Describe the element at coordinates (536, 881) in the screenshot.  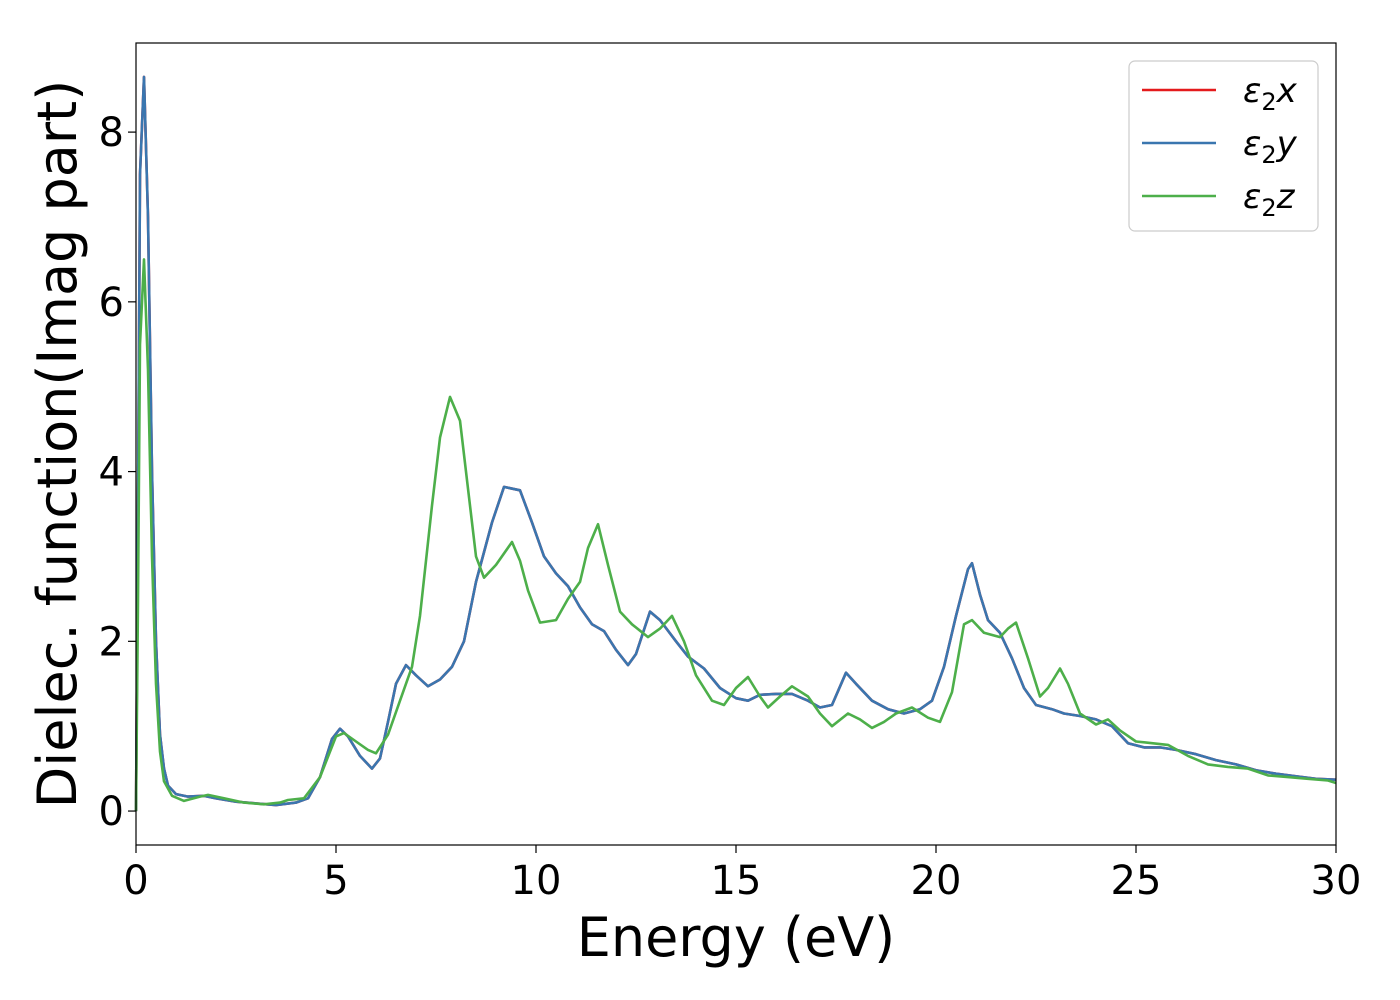
I see `x-tick-label: 10` at that location.